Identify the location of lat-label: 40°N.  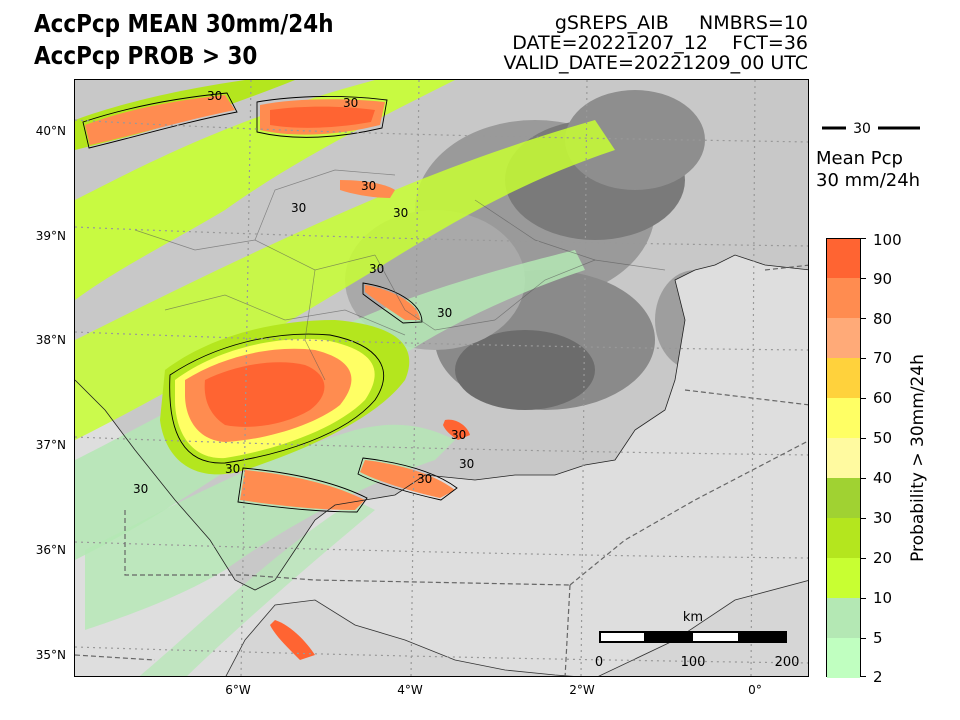
(50, 131).